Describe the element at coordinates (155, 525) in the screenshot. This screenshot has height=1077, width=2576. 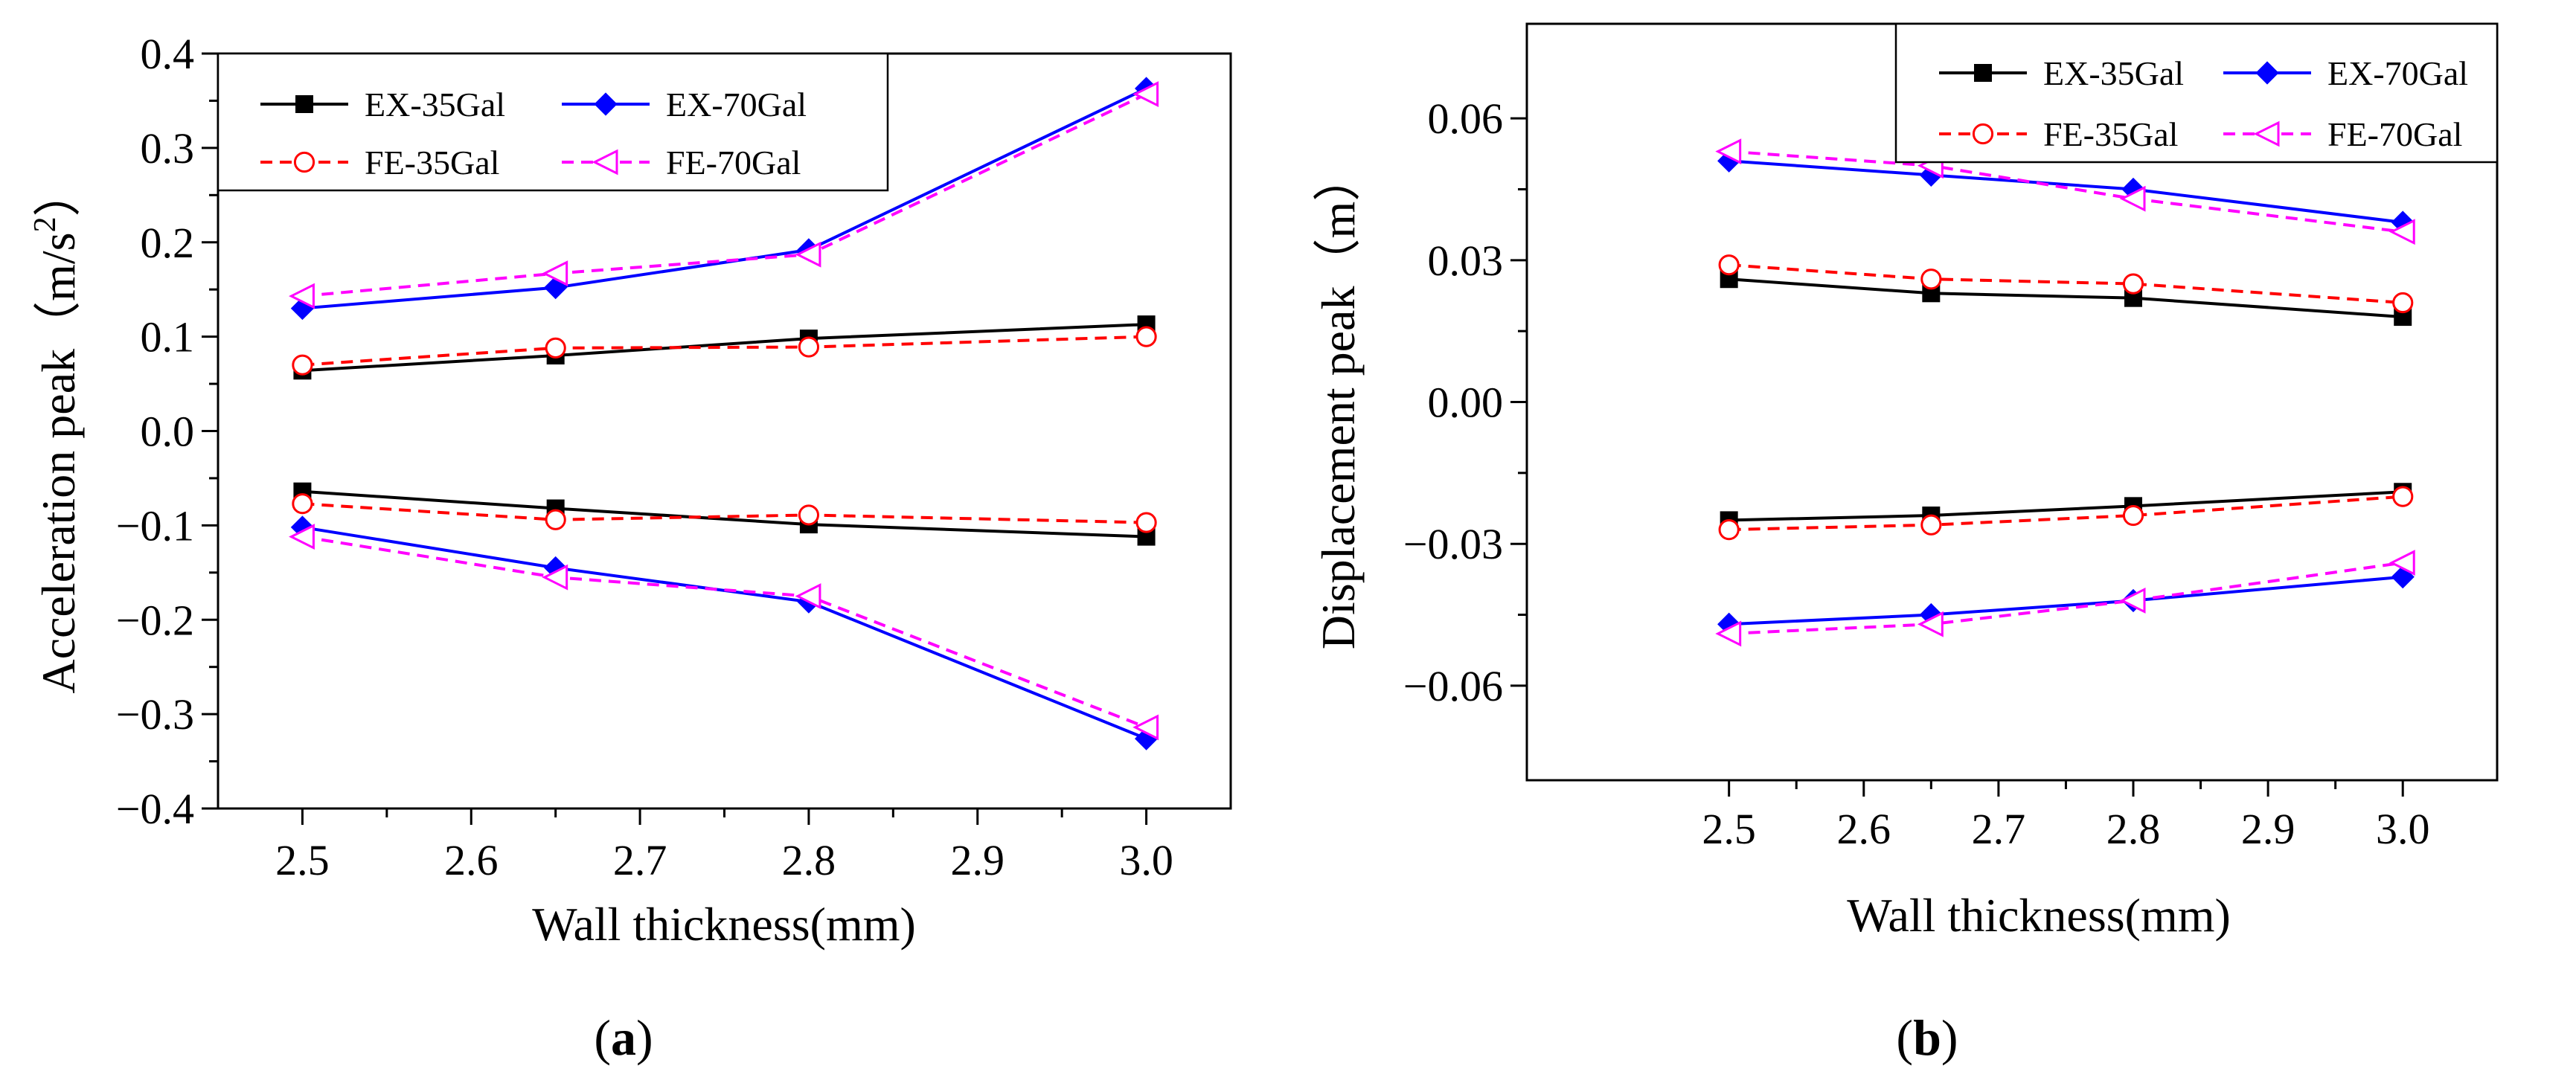
I see `y-tick-label: −0.1` at that location.